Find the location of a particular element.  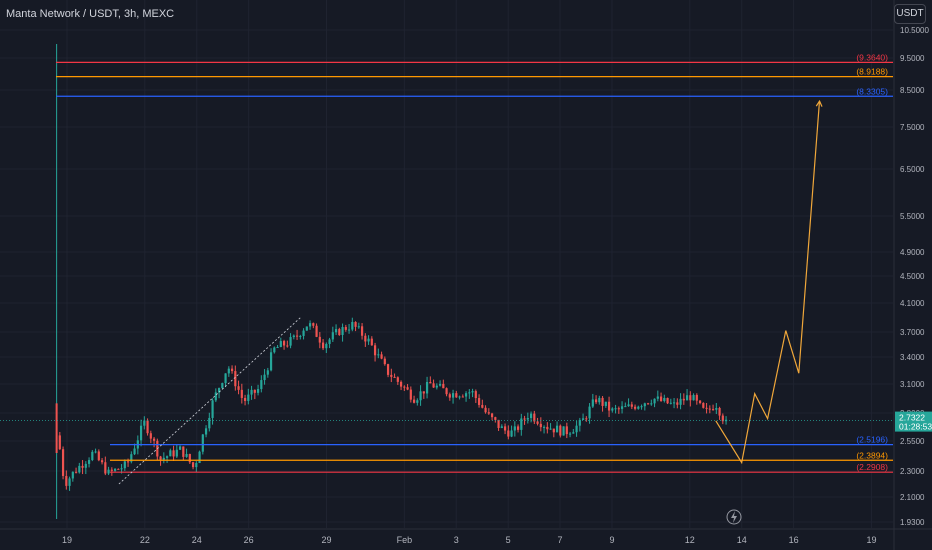

time-tick-label: 24 is located at coordinates (197, 540).